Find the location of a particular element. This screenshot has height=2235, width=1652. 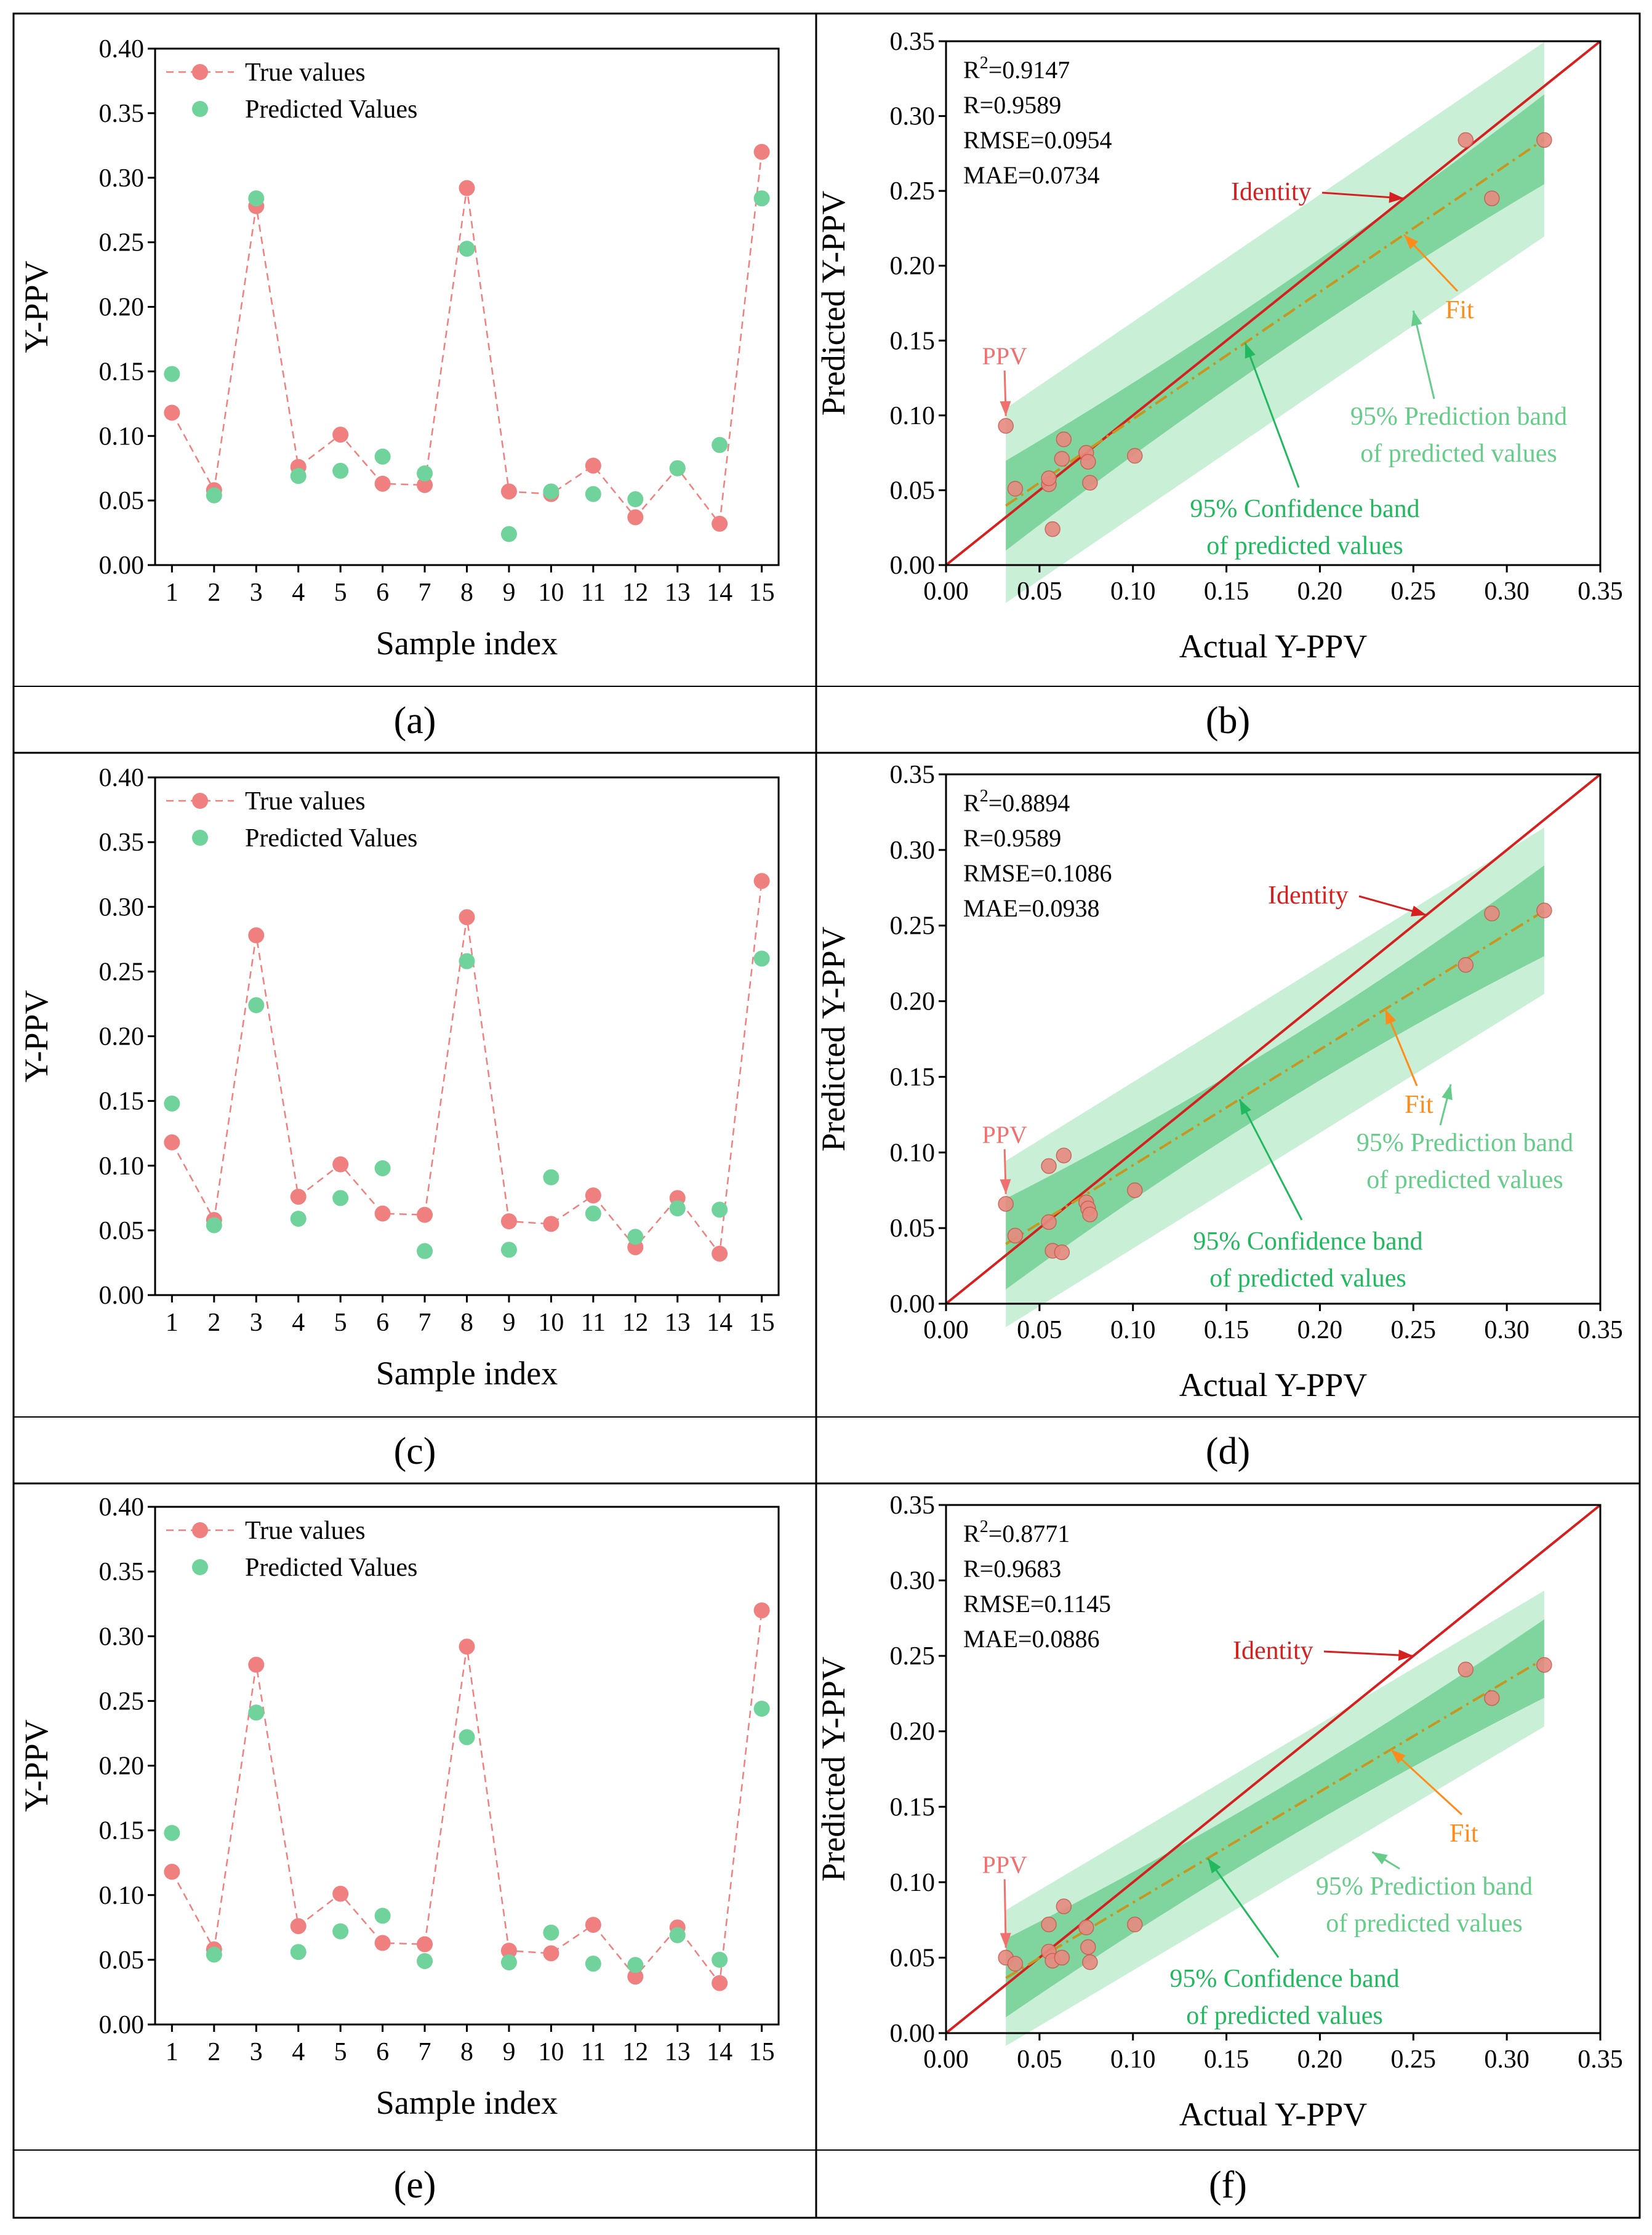

confidence-band-arrow is located at coordinates (1272, 415).